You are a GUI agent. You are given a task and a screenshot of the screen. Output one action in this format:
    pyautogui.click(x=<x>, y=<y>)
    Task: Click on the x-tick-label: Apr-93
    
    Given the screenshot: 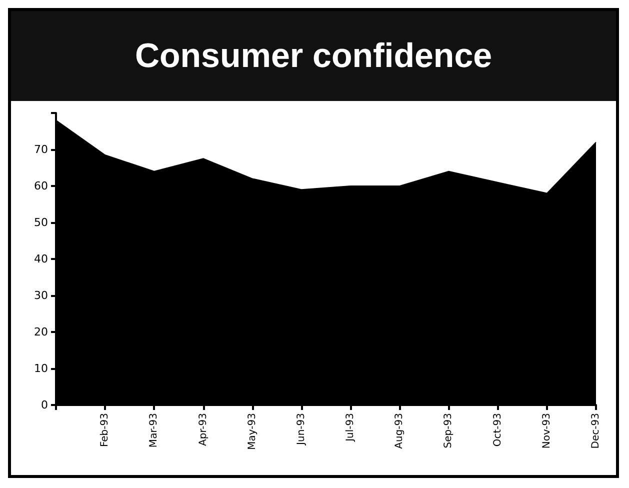 What is the action you would take?
    pyautogui.click(x=203, y=429)
    